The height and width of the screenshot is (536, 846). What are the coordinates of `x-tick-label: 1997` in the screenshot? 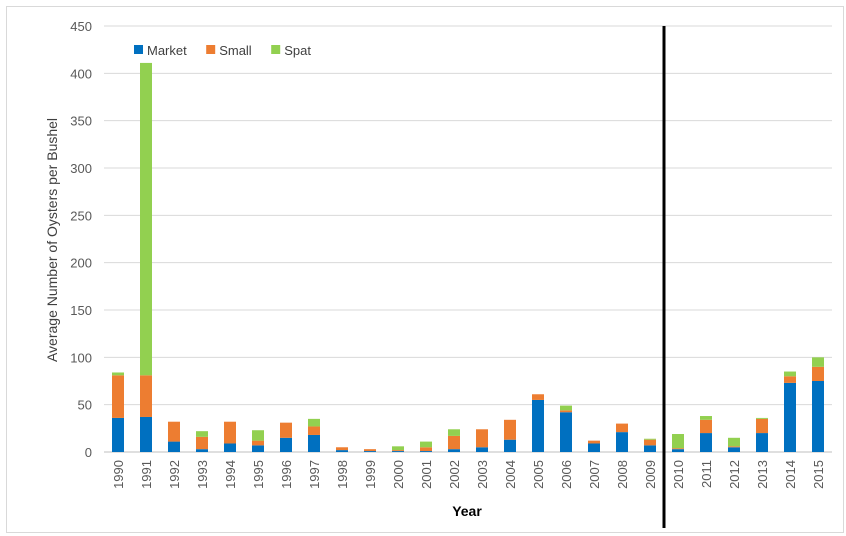 It's located at (314, 474).